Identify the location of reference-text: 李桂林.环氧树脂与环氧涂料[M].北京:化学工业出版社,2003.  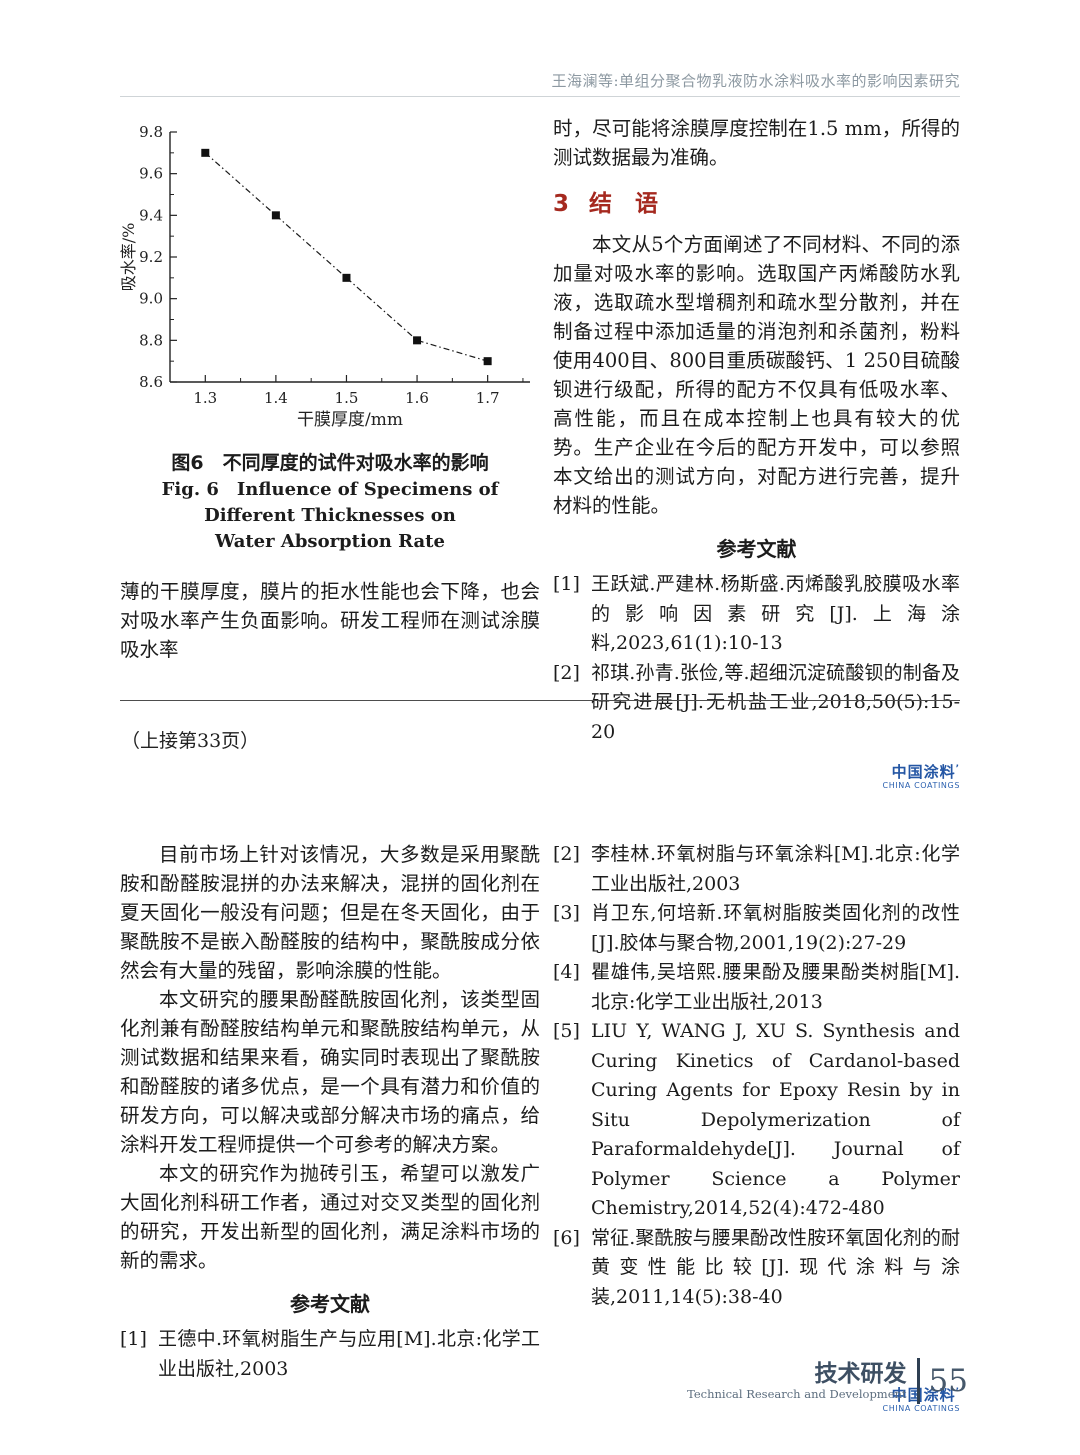
(775, 869).